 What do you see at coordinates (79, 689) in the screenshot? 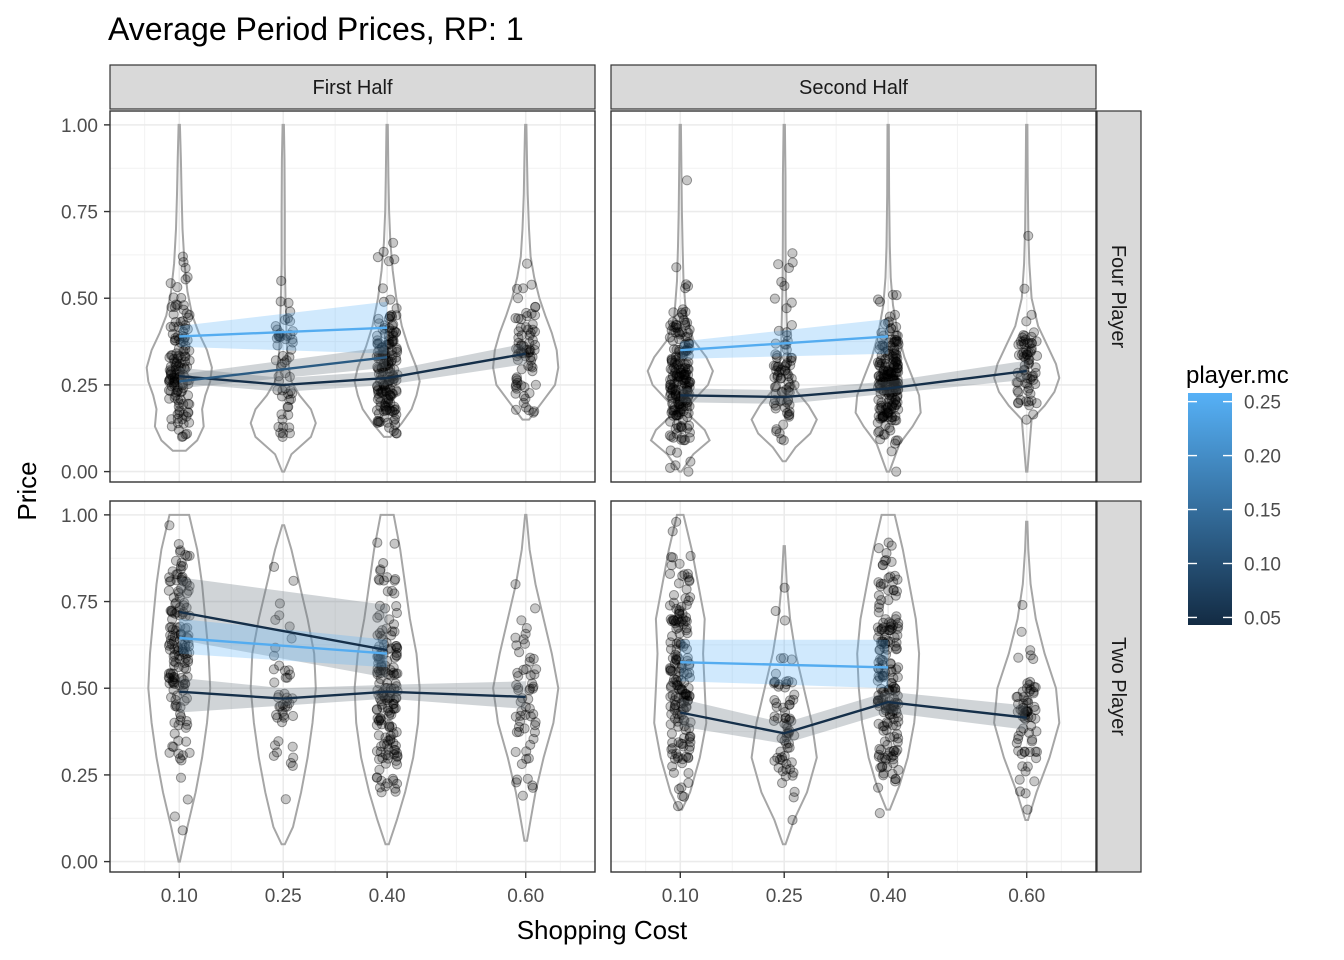
I see `y-tick-label: 0.50` at bounding box center [79, 689].